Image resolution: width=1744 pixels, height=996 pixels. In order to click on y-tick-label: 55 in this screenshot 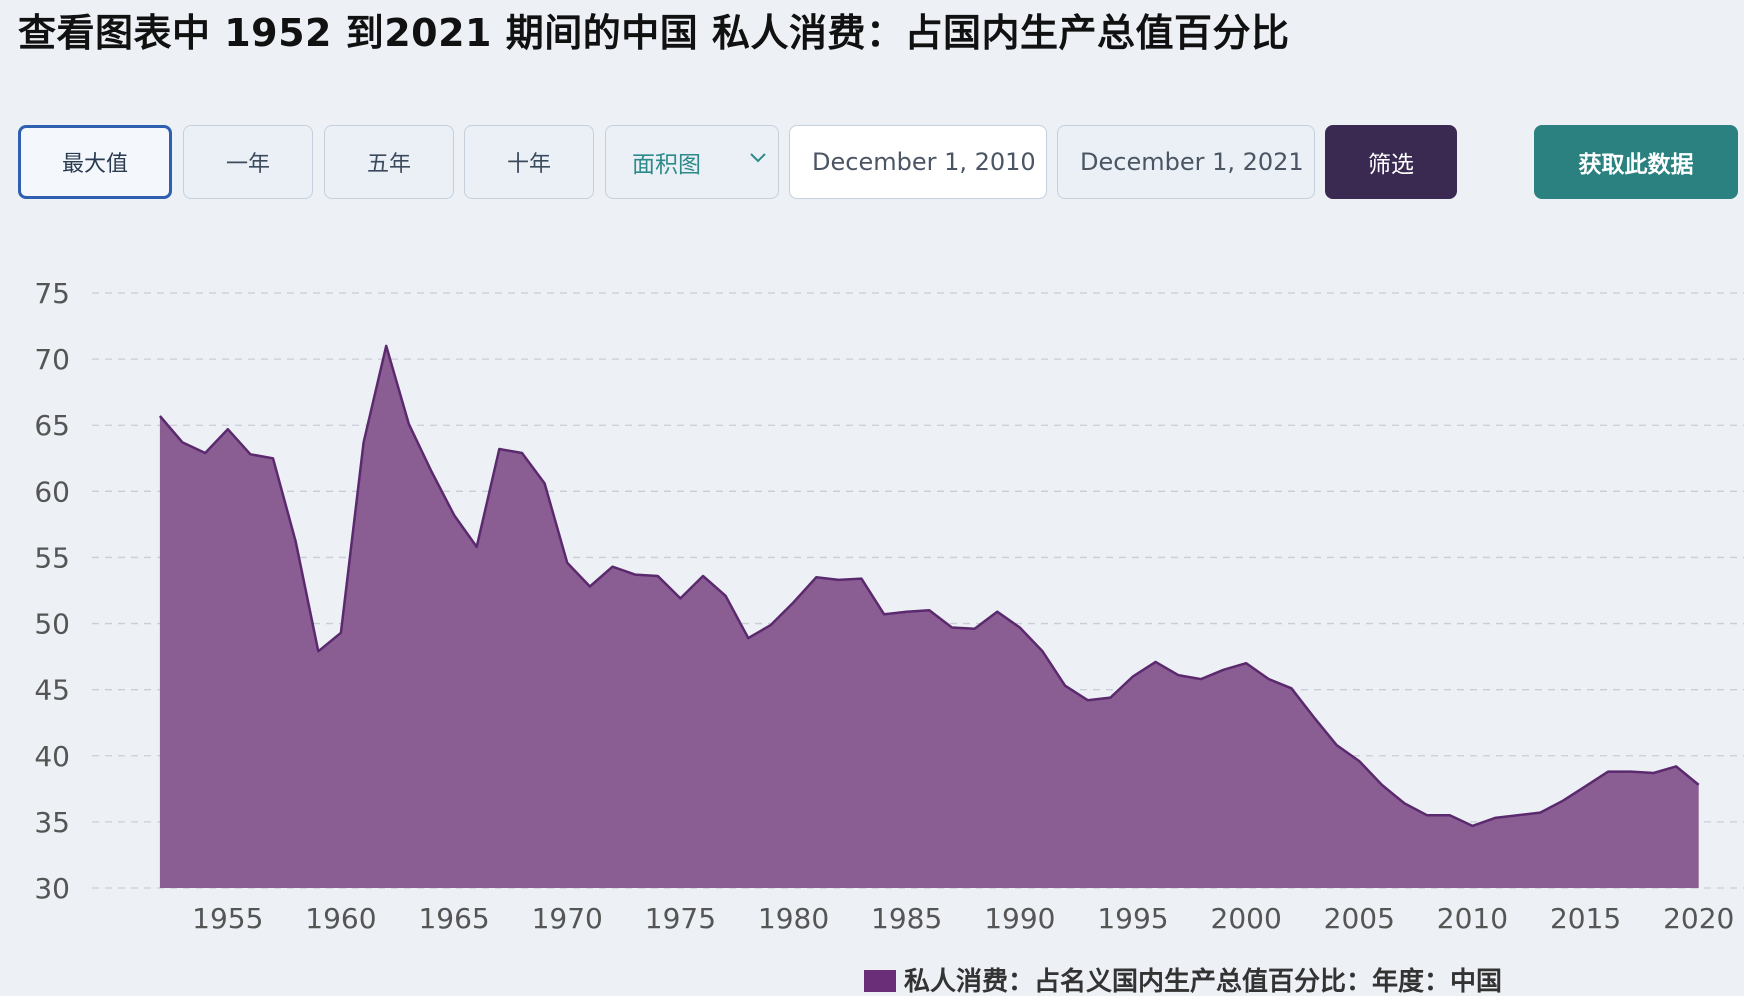, I will do `click(52, 557)`.